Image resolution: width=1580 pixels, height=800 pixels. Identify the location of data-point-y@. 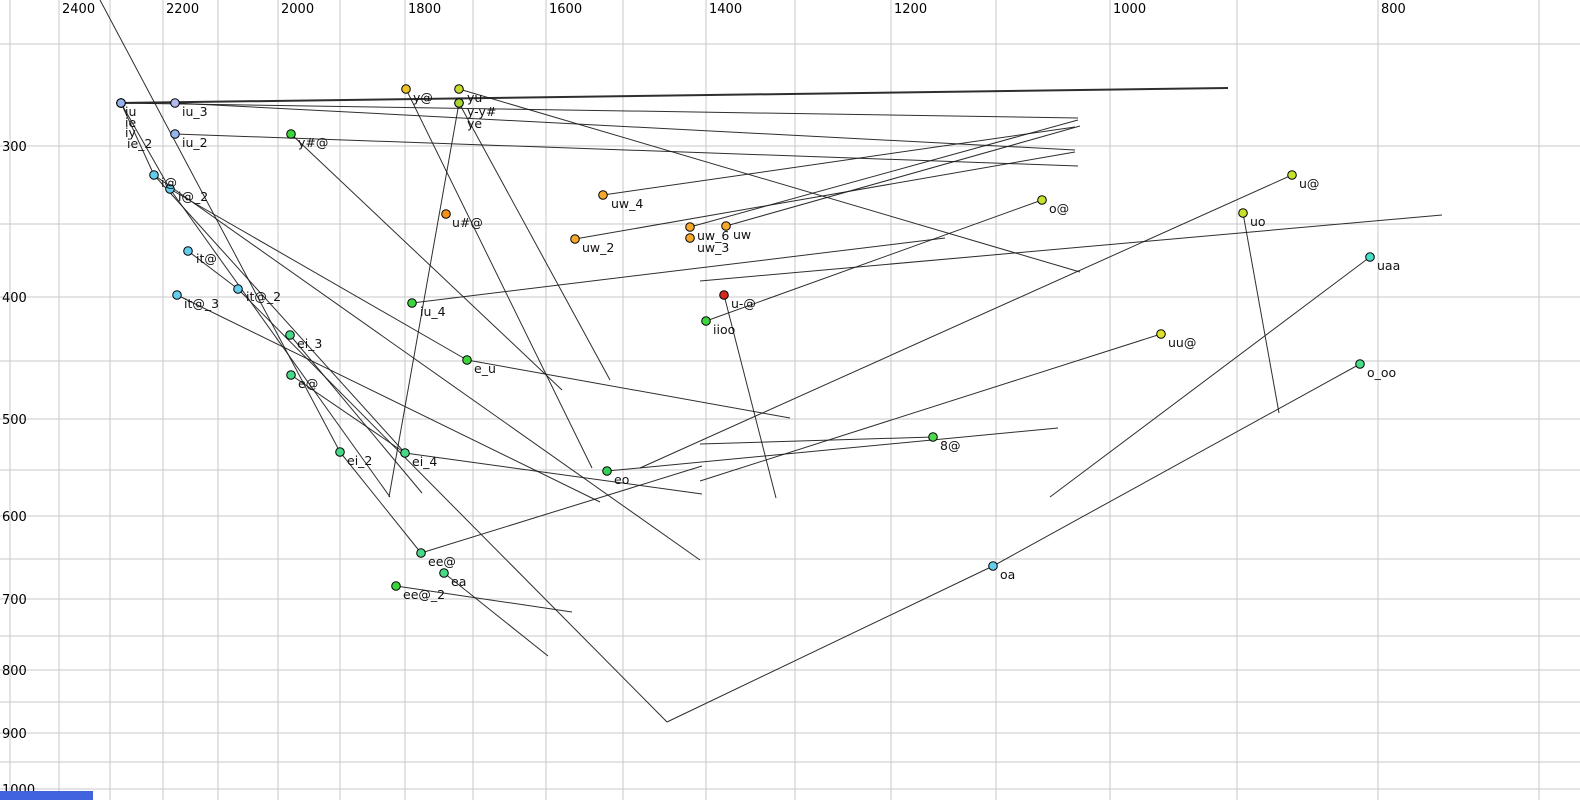
(406, 89).